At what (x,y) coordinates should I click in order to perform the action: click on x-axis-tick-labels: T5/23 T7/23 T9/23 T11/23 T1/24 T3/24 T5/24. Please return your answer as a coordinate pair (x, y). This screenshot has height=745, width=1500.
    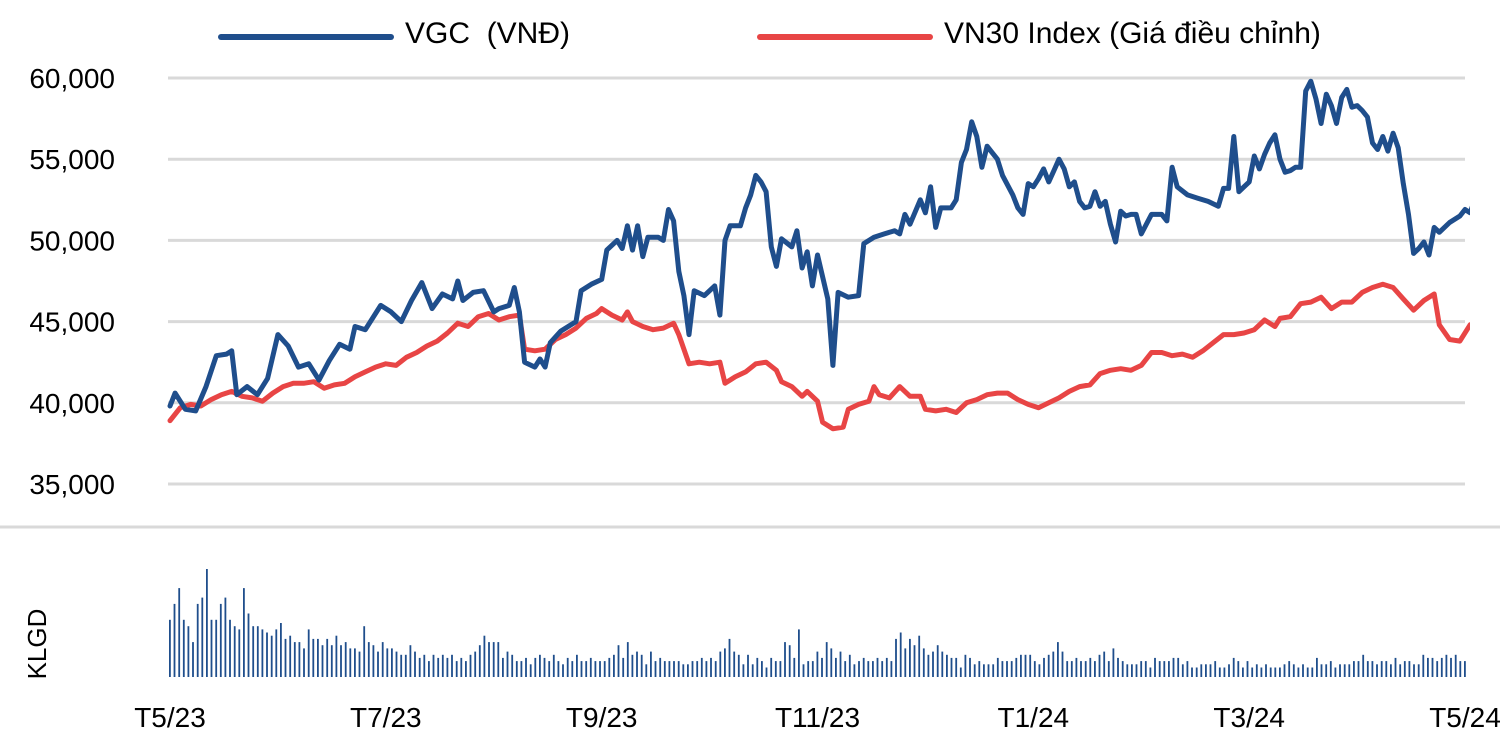
    Looking at the image, I should click on (817, 717).